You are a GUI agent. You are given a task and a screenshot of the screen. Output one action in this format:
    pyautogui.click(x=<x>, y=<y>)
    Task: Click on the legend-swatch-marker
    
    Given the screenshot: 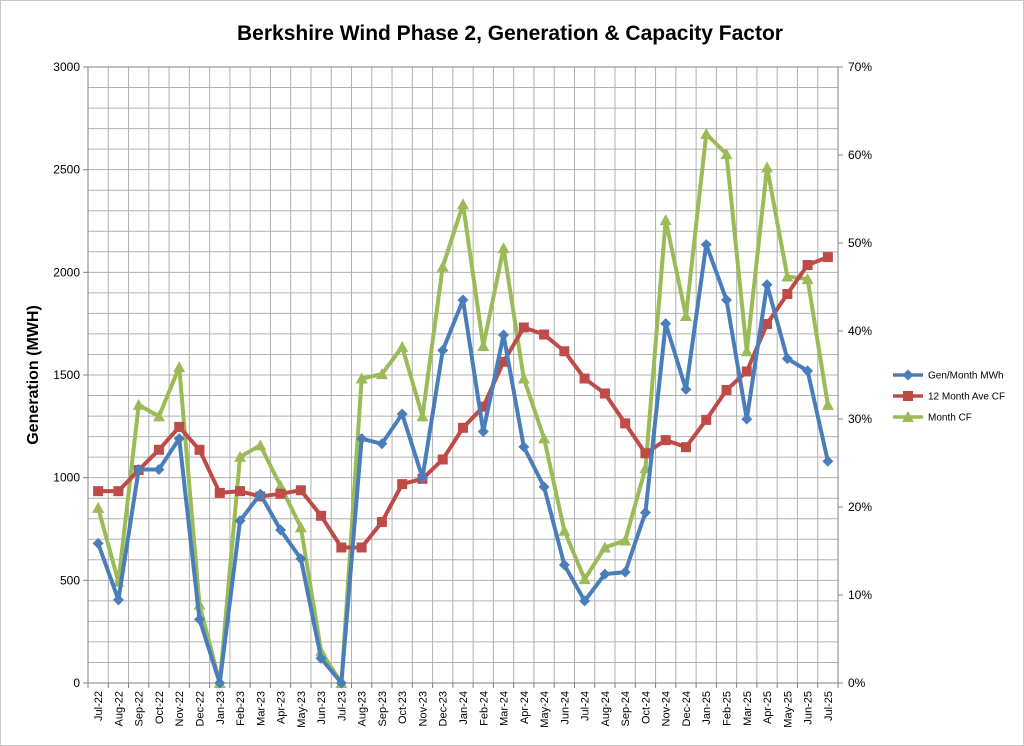 What is the action you would take?
    pyautogui.click(x=908, y=375)
    